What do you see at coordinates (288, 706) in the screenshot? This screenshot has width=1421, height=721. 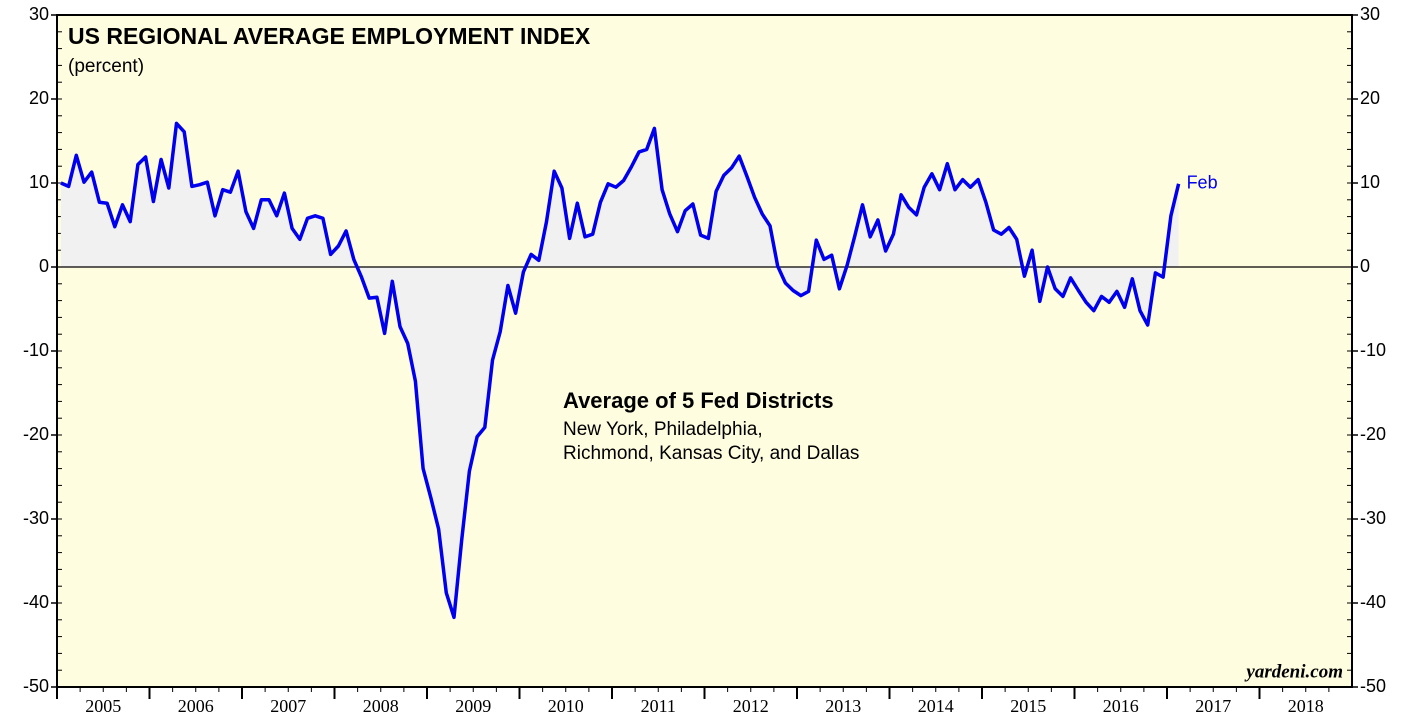 I see `x-tick-label: 2007` at bounding box center [288, 706].